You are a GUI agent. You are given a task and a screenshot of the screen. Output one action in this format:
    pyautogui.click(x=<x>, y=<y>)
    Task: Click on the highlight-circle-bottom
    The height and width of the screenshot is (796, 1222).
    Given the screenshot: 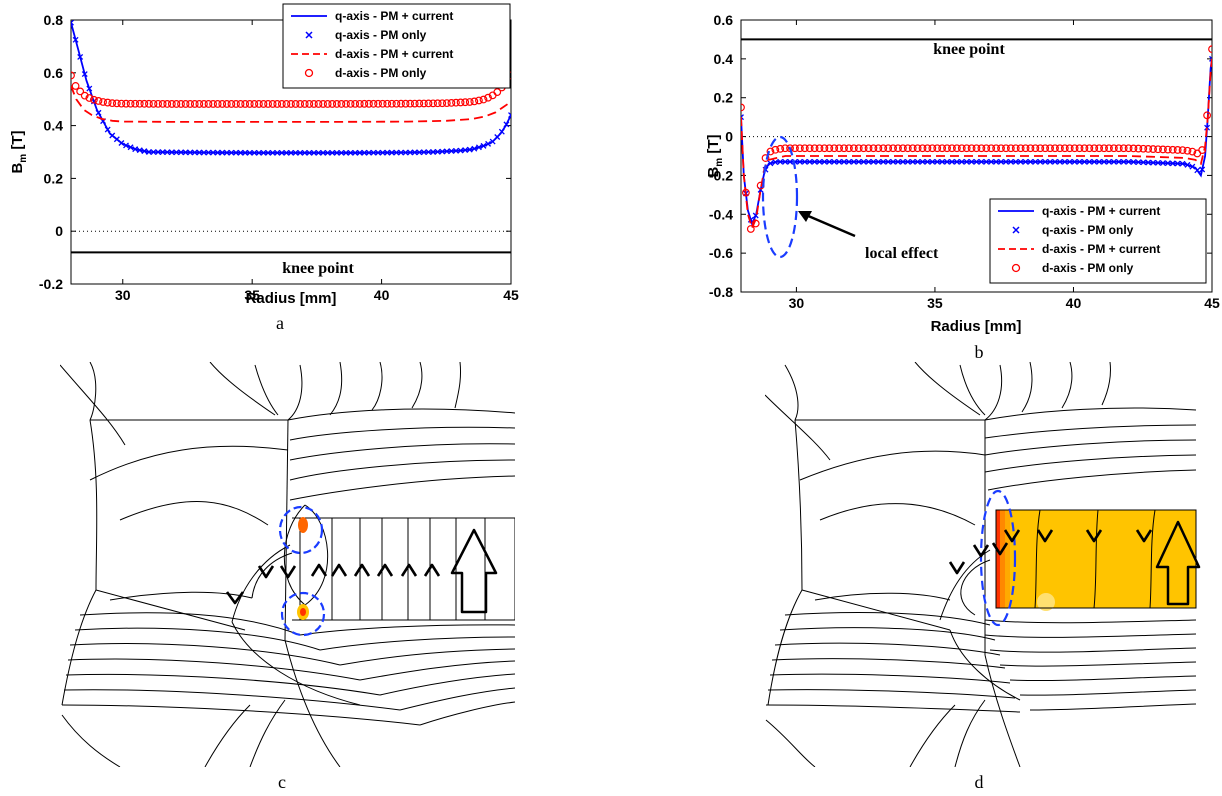 What is the action you would take?
    pyautogui.click(x=303, y=614)
    